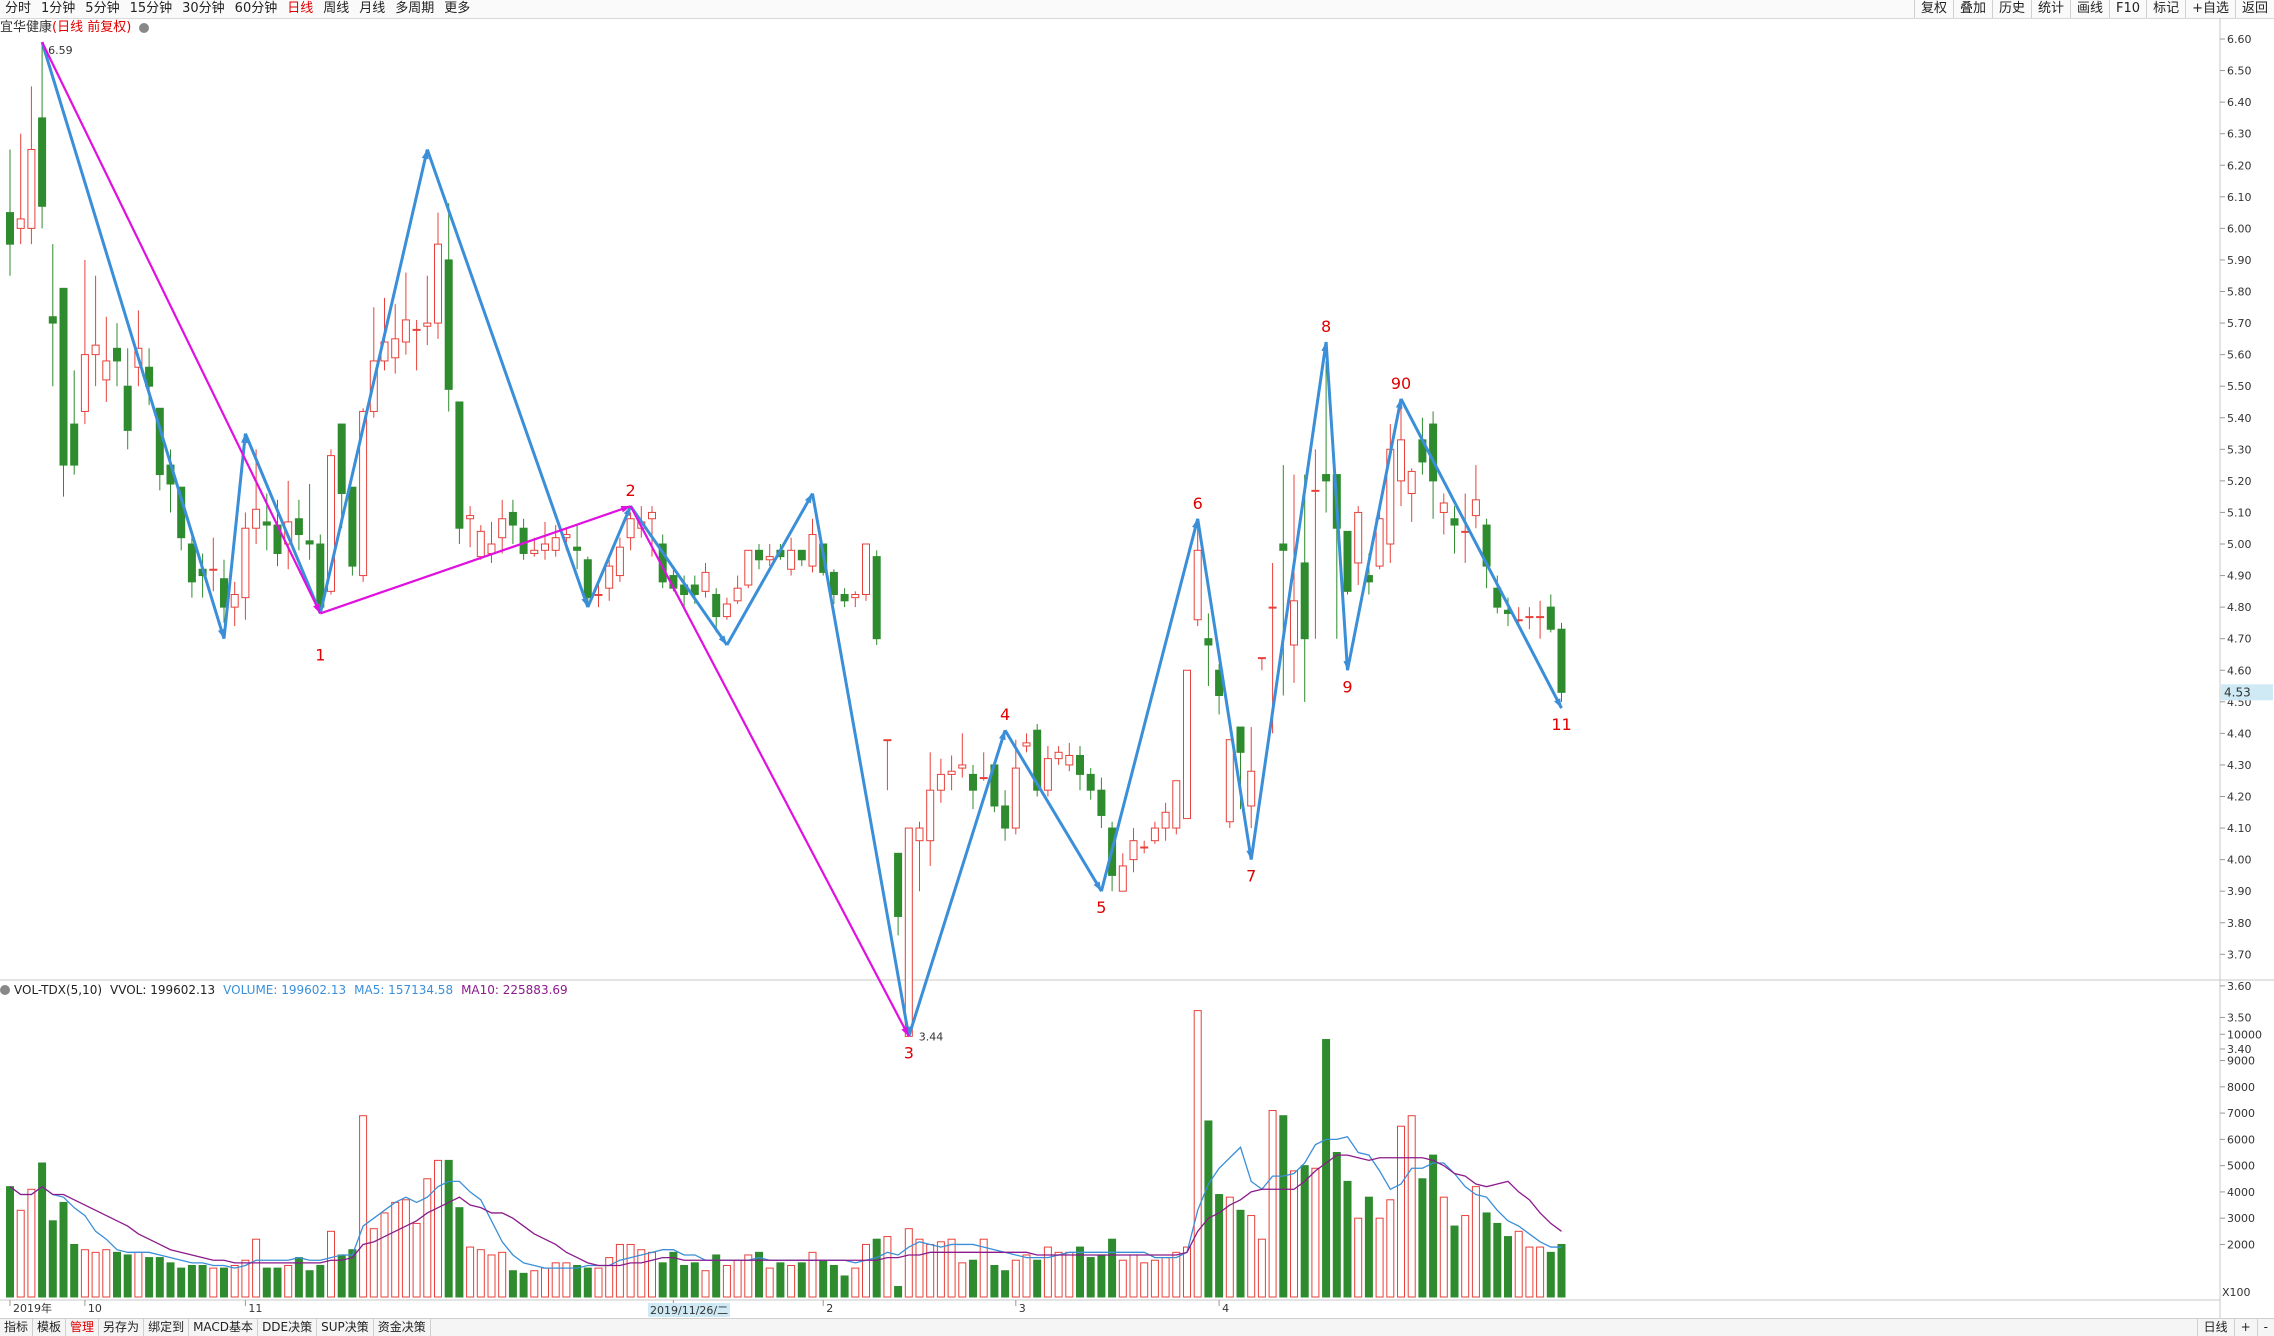 Image resolution: width=2274 pixels, height=1336 pixels. Describe the element at coordinates (2215, 1327) in the screenshot. I see `bottom-tool-0: 日线` at that location.